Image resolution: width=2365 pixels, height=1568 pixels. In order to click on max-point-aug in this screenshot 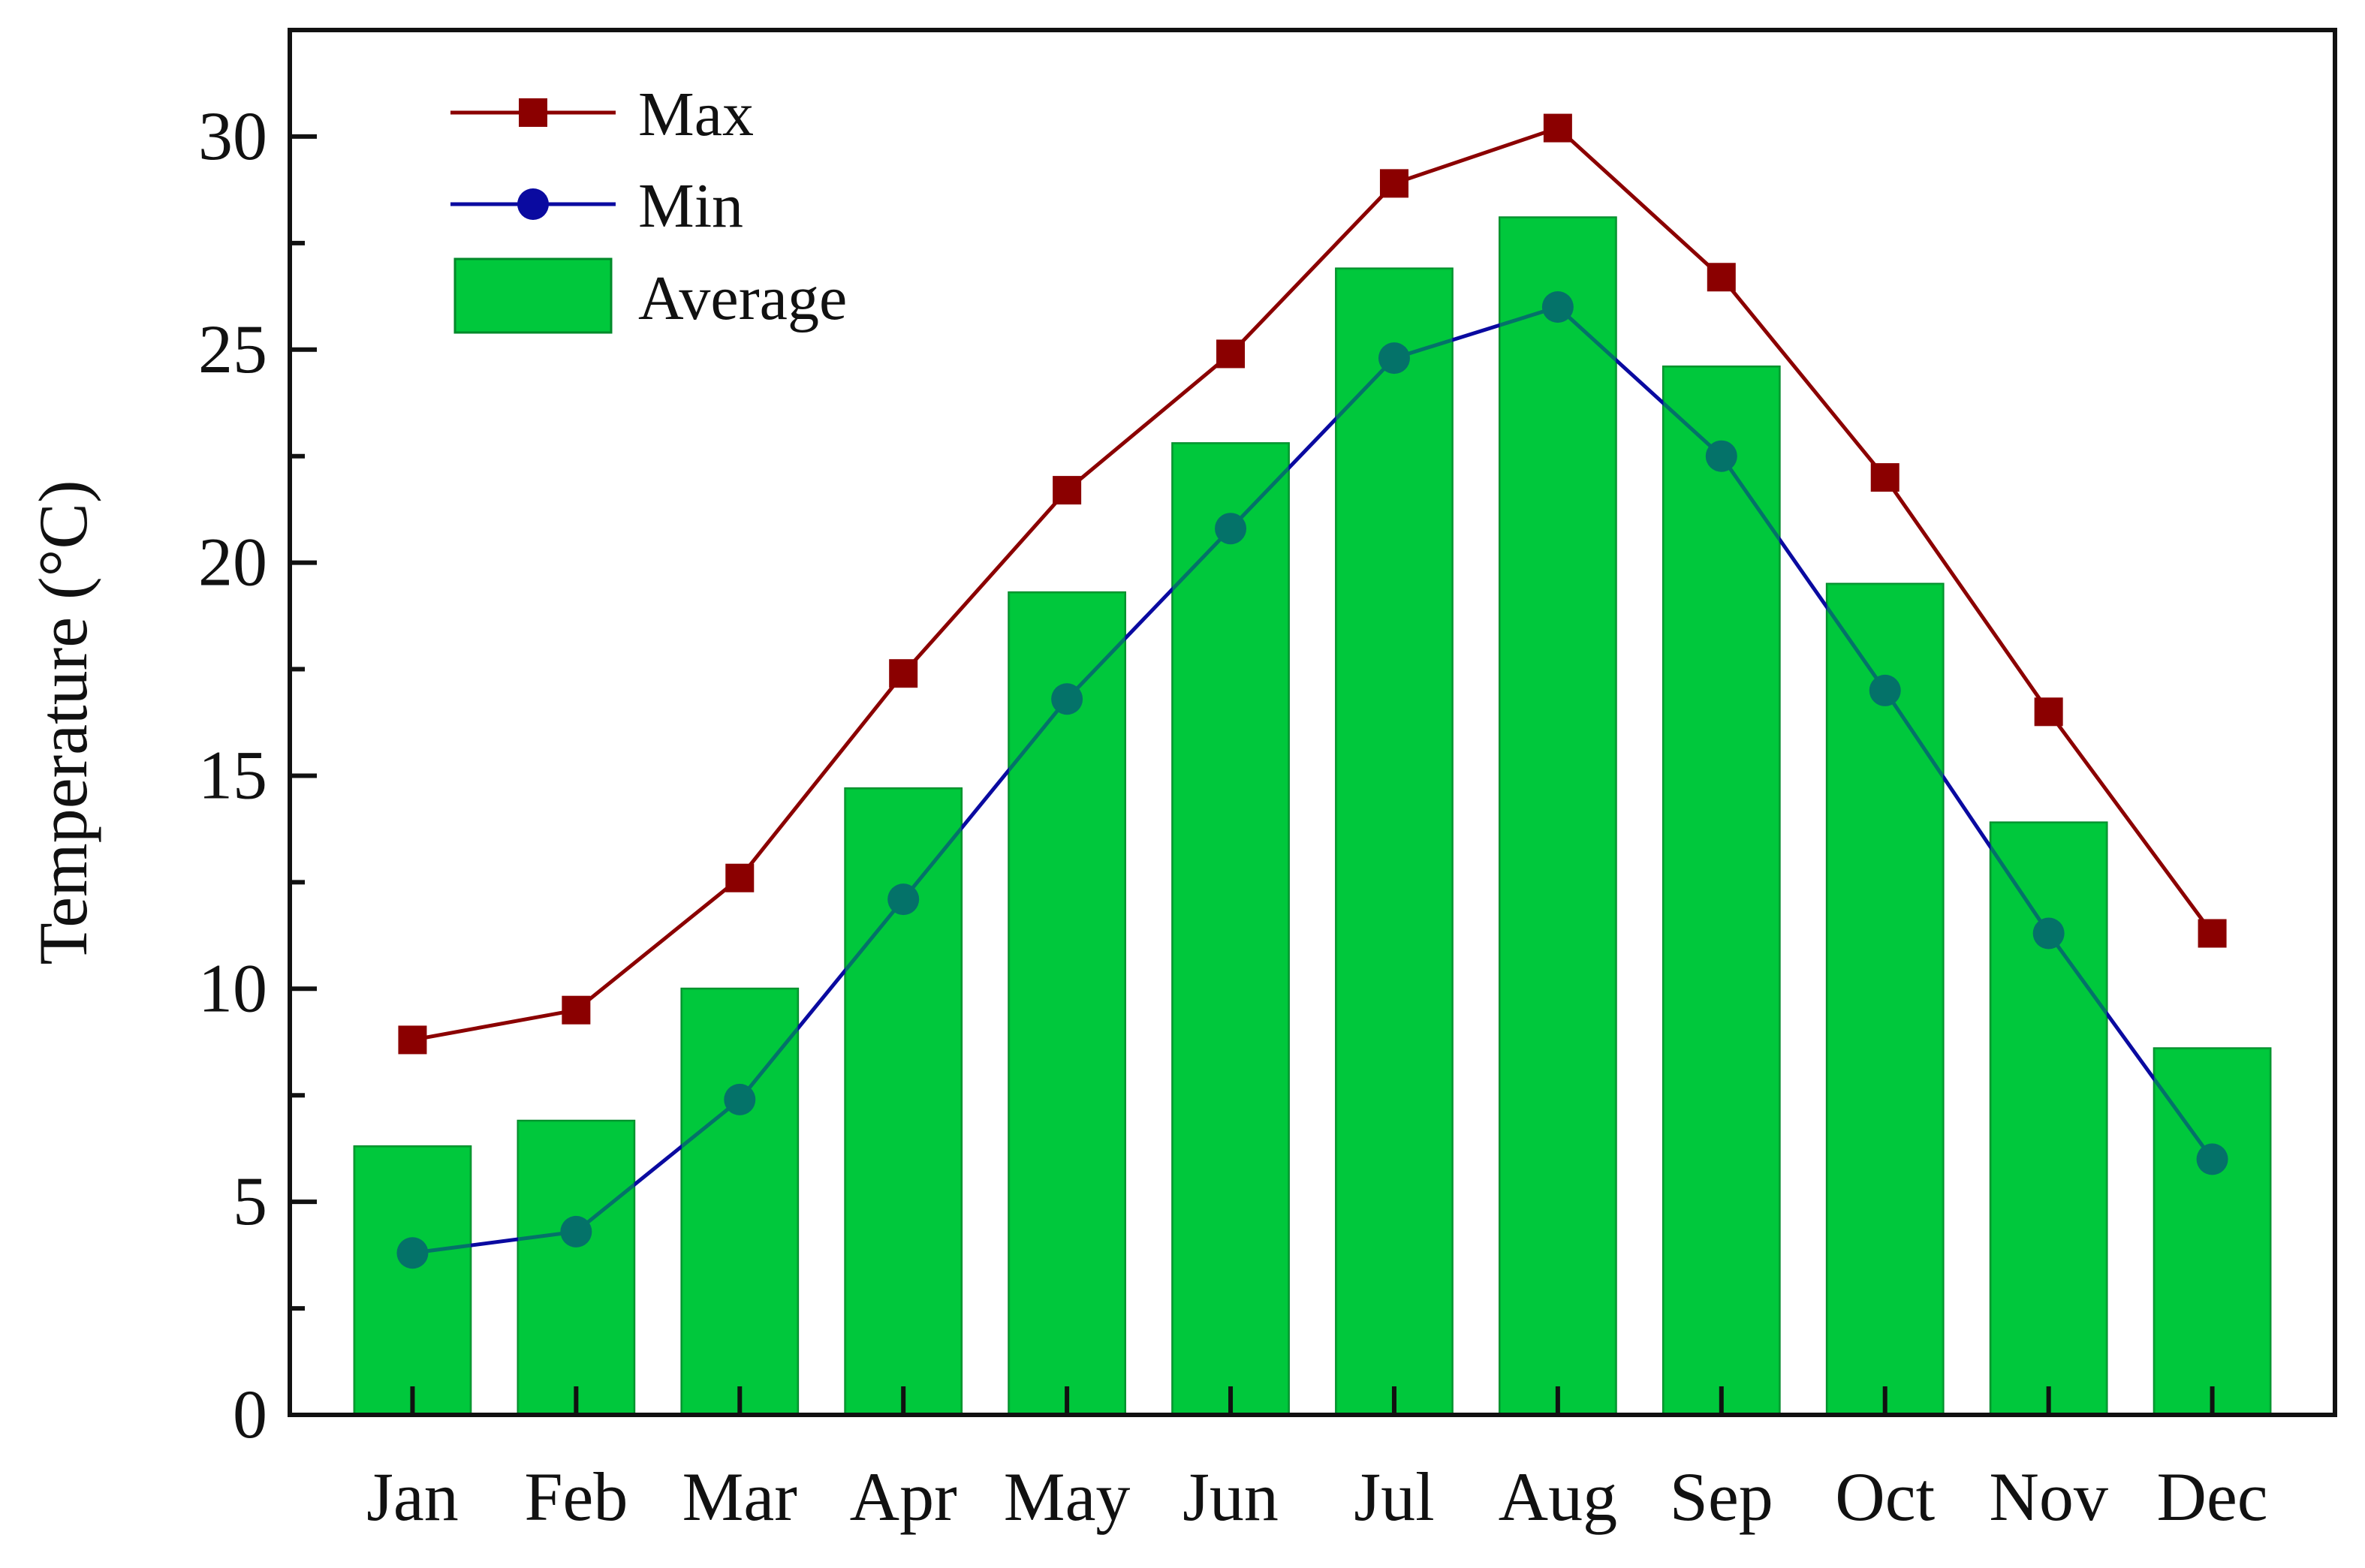, I will do `click(1557, 128)`.